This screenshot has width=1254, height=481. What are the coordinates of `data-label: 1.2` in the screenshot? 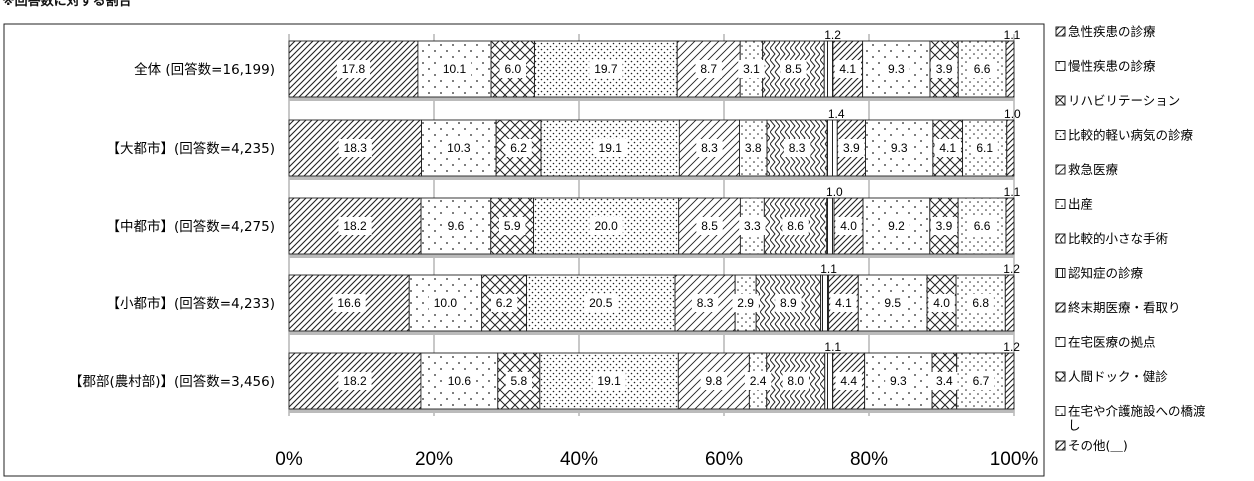 It's located at (1011, 269).